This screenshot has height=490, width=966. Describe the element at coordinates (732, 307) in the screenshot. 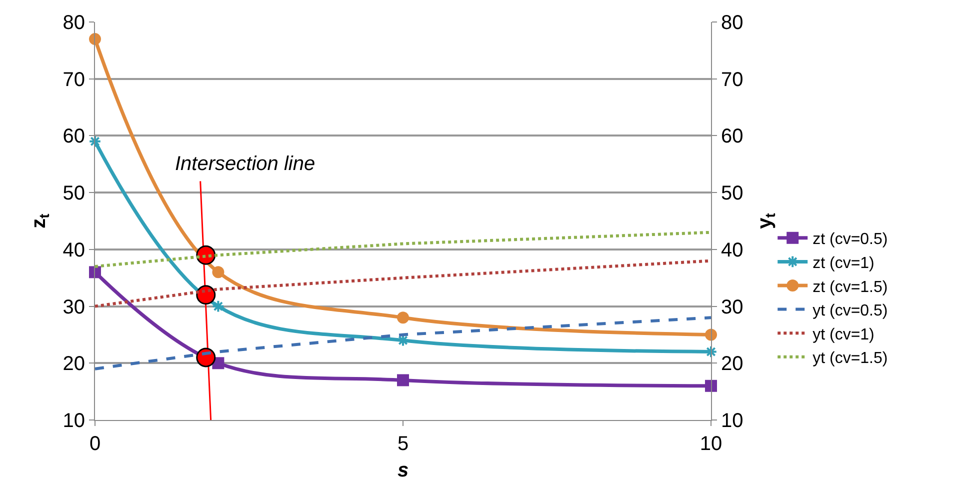

I see `y2-tick-label: 30` at that location.